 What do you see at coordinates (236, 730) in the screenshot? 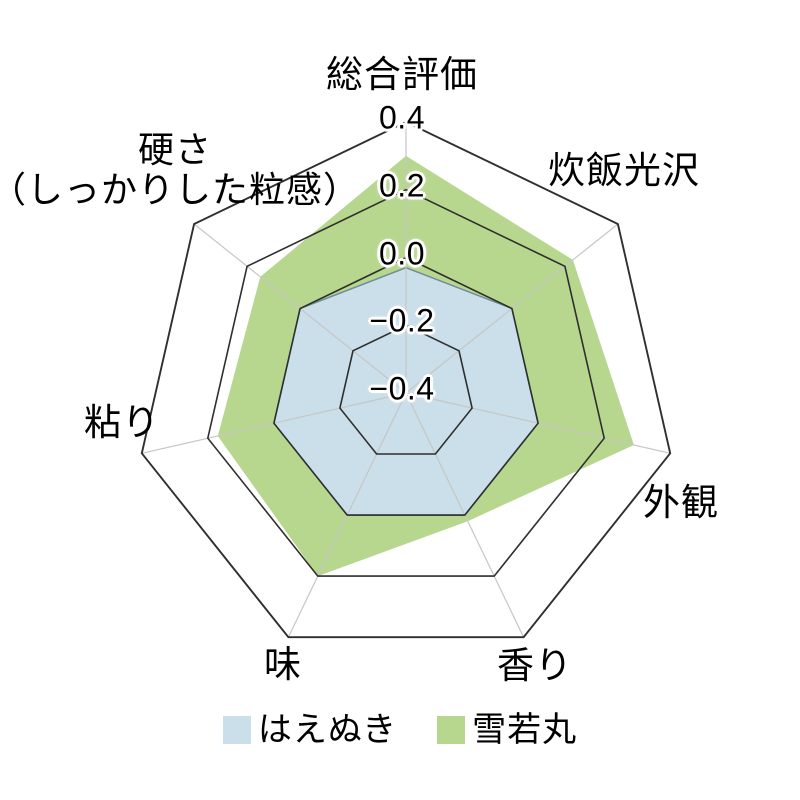
I see `legend-swatch-haenuki` at bounding box center [236, 730].